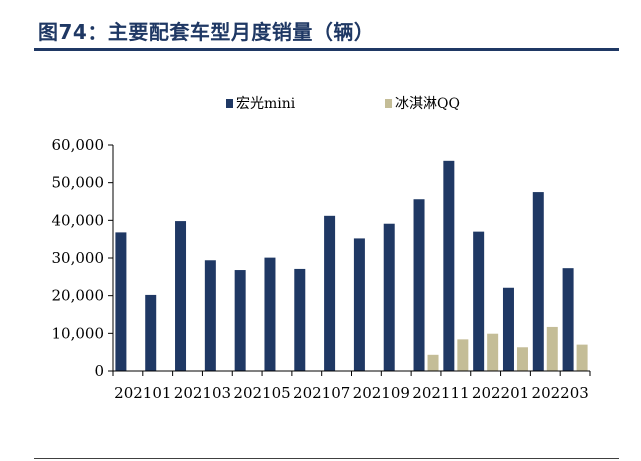 This screenshot has height=461, width=641. I want to click on x-tick-label: 202109, so click(381, 393).